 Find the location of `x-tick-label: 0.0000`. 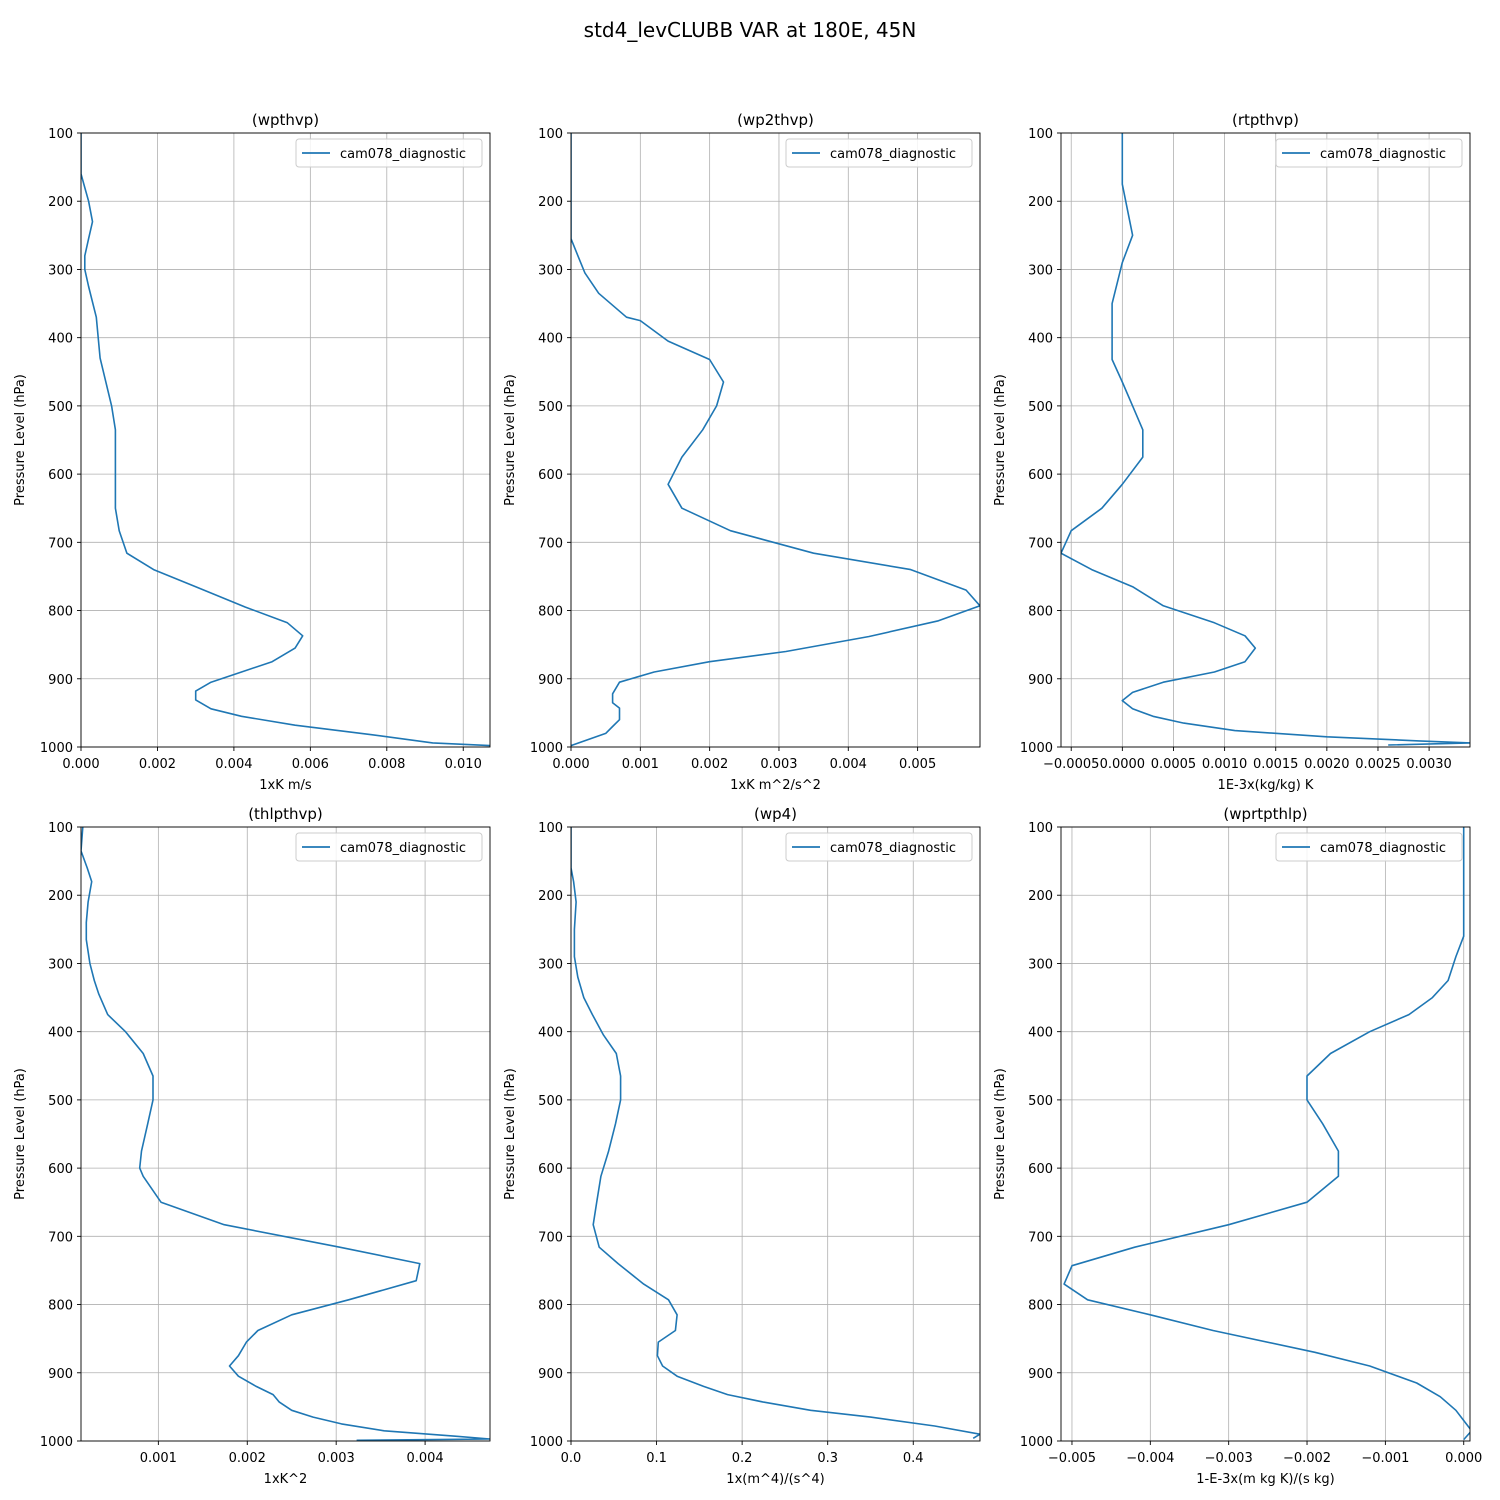

x-tick-label: 0.0000 is located at coordinates (1123, 764).